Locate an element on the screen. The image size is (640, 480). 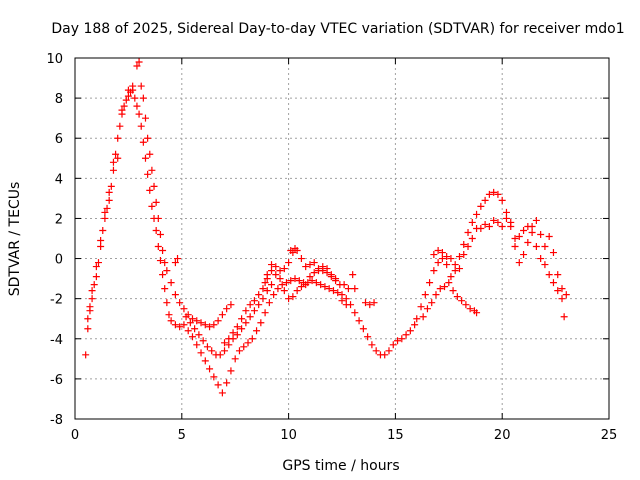
x-axis-label: GPS time / hours is located at coordinates (340, 466).